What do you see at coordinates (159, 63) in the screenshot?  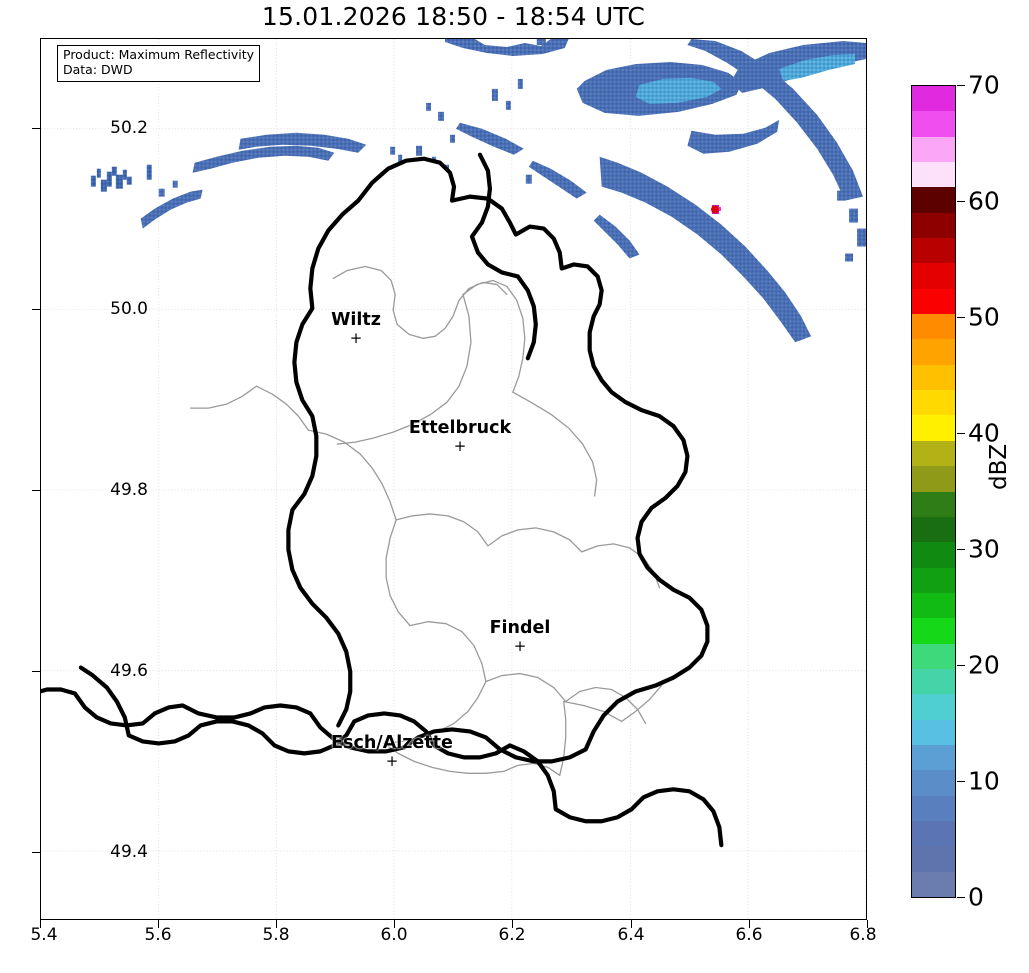 I see `product-info-box: Product: Maximum Reflectivity Data: DWD` at bounding box center [159, 63].